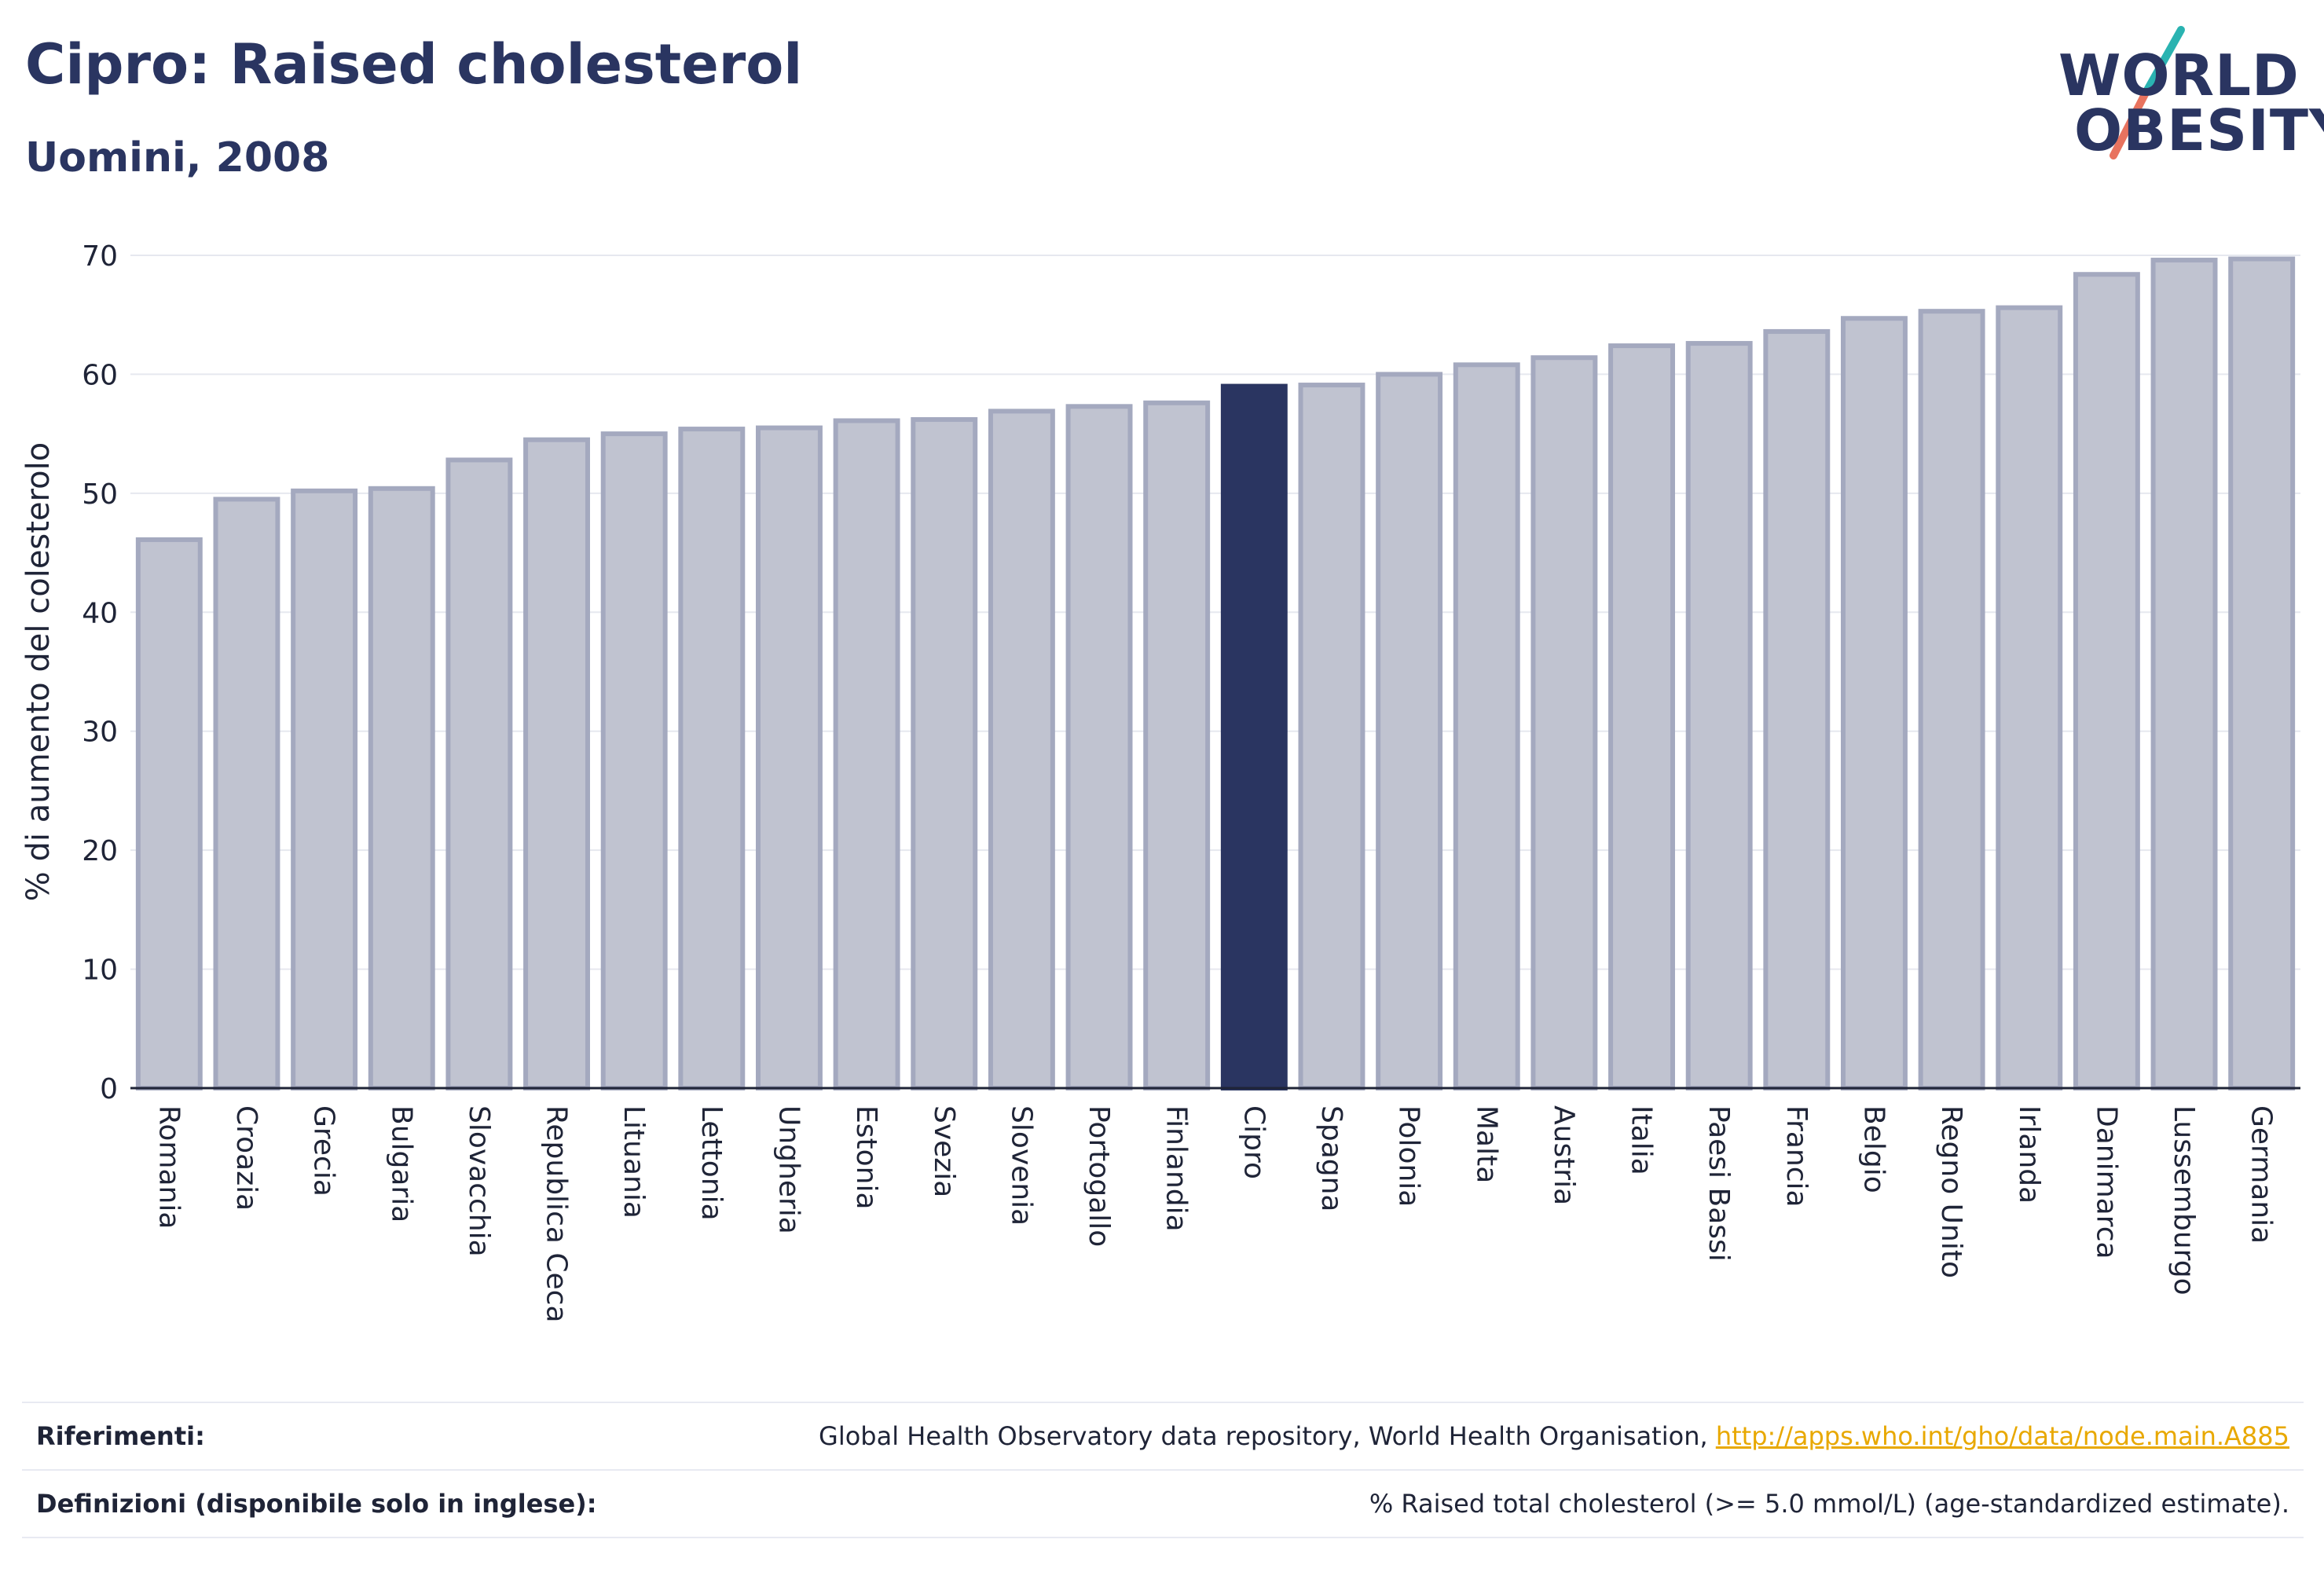  Describe the element at coordinates (120, 1436) in the screenshot. I see `reference-label: Riferimenti:` at that location.